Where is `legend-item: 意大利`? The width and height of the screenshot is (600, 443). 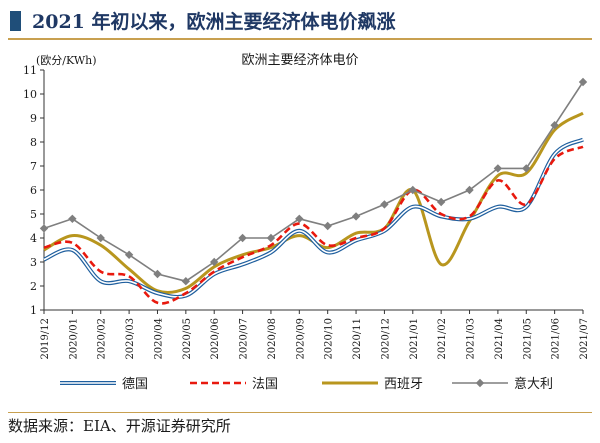
legend-item: 意大利 is located at coordinates (502, 384).